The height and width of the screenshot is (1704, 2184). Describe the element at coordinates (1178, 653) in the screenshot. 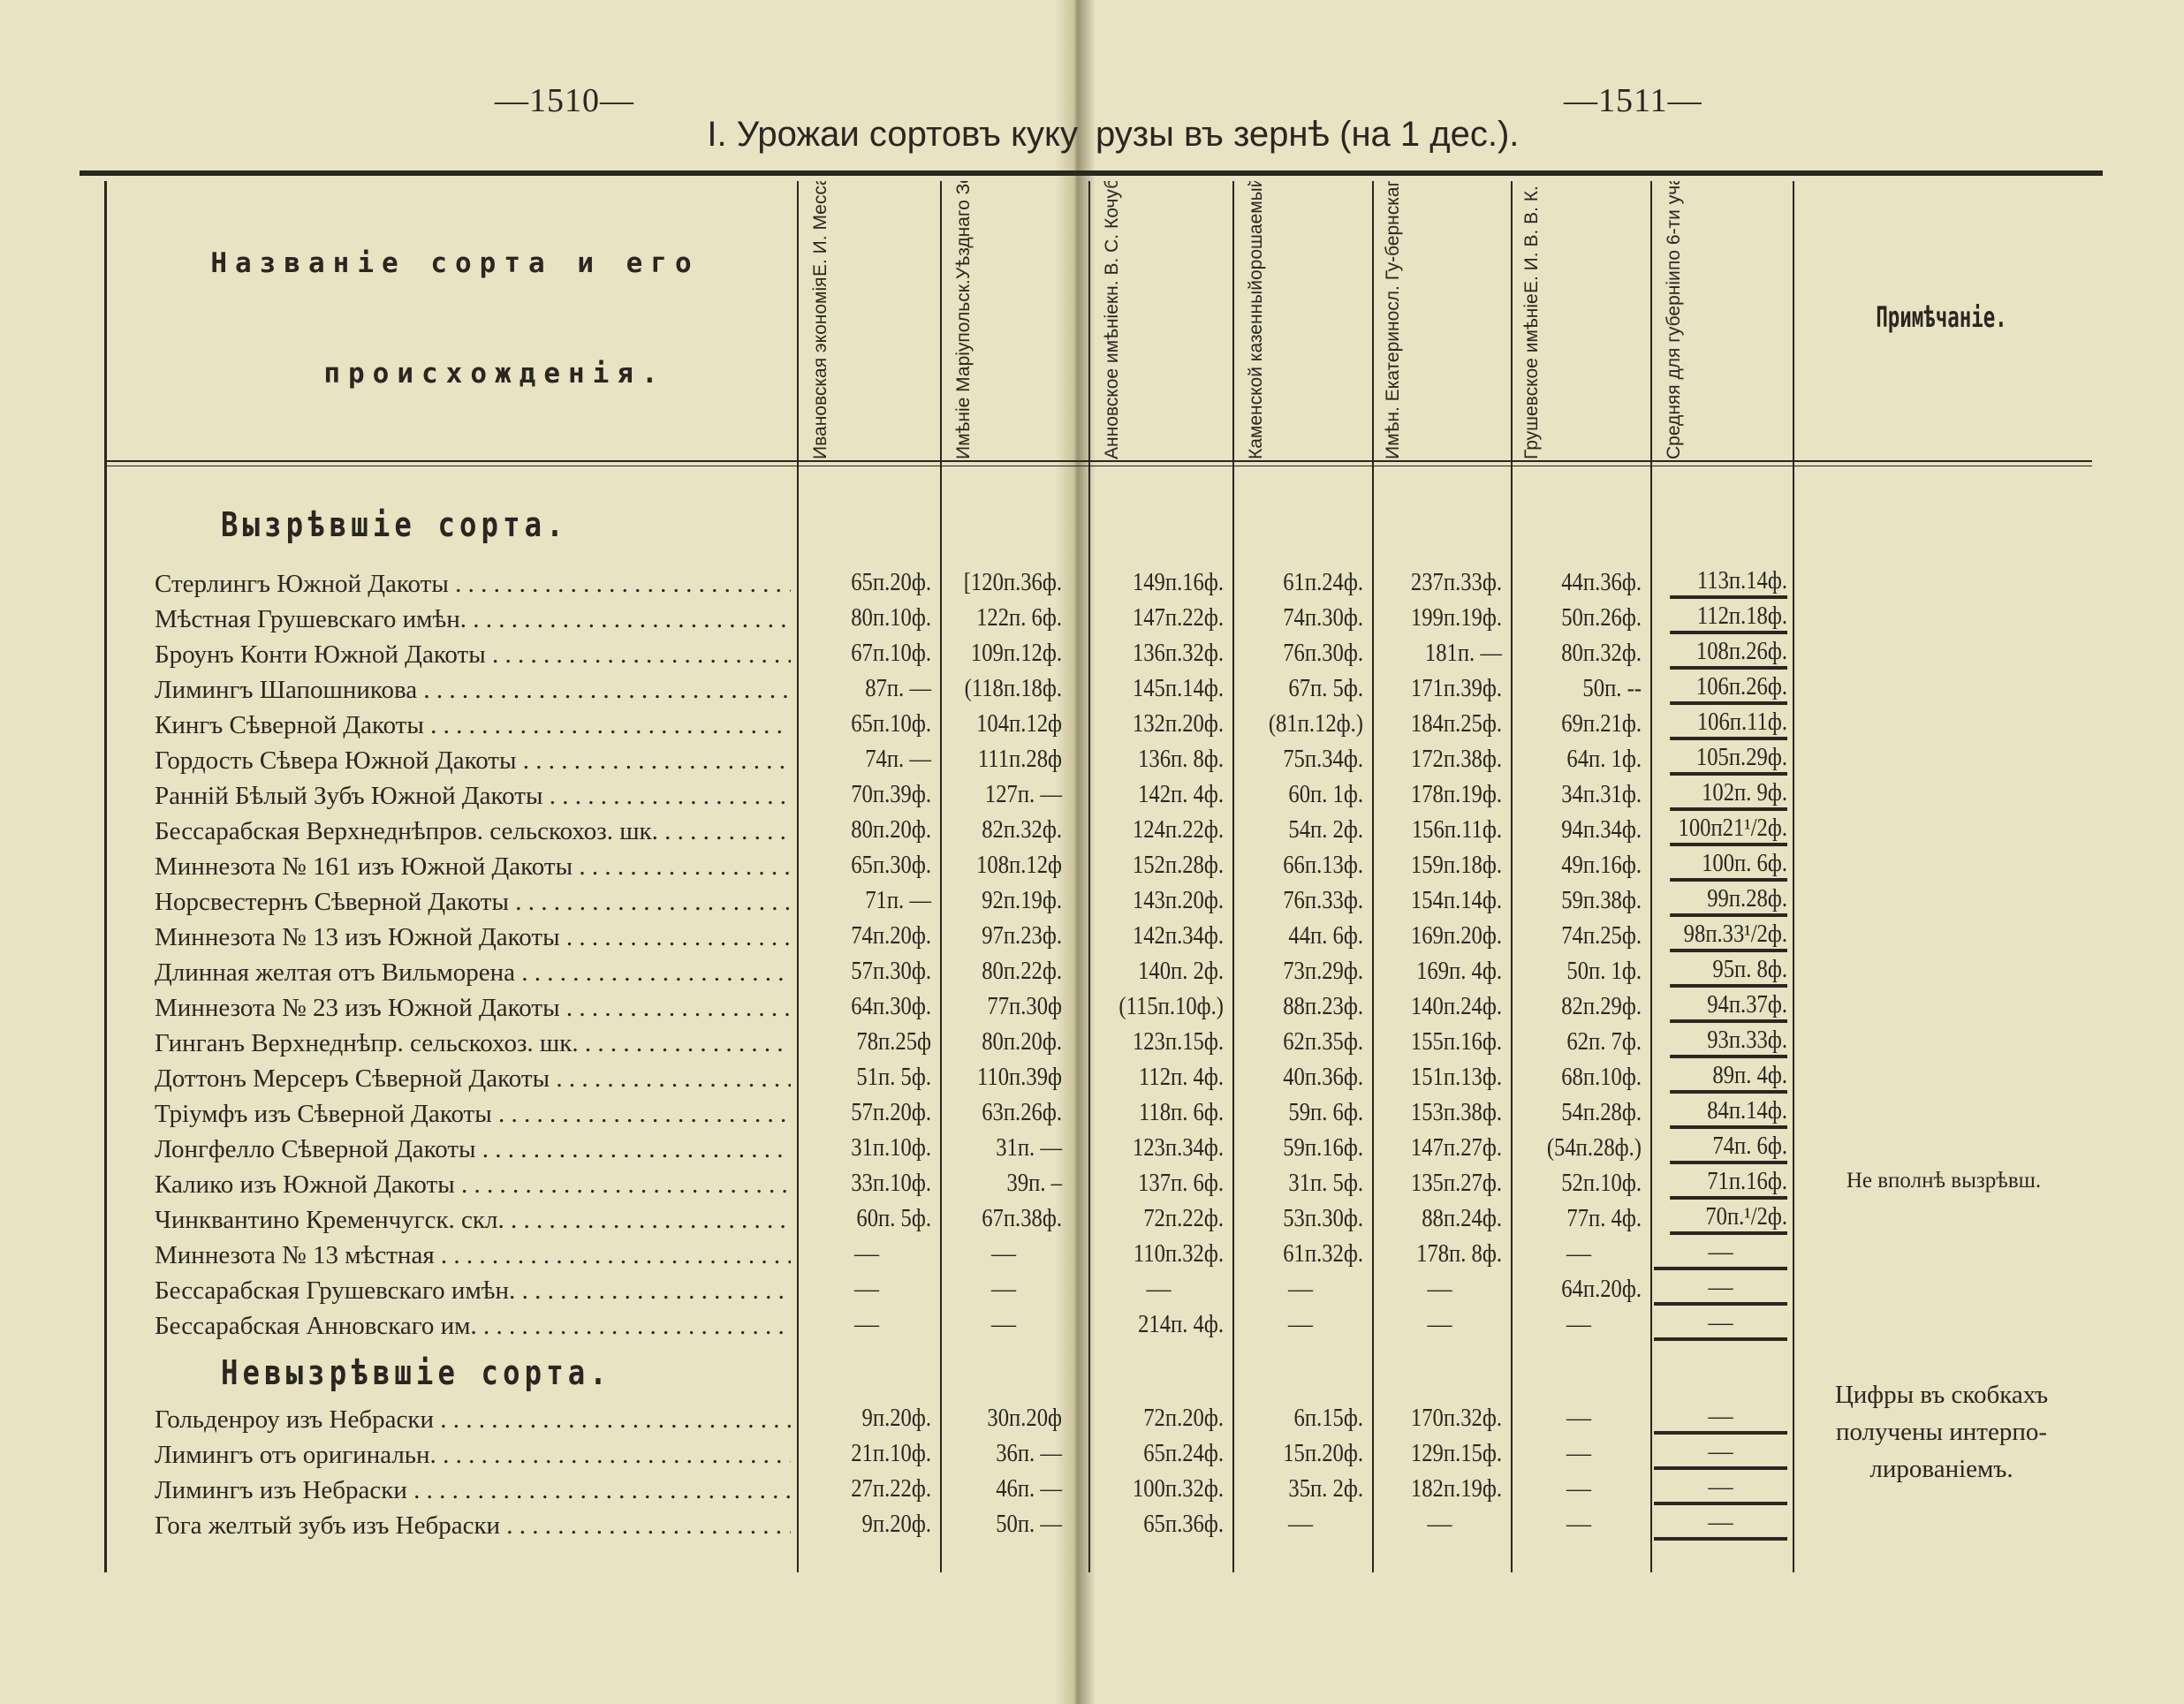

I see `yield-cell: 136п.32ф.` at that location.